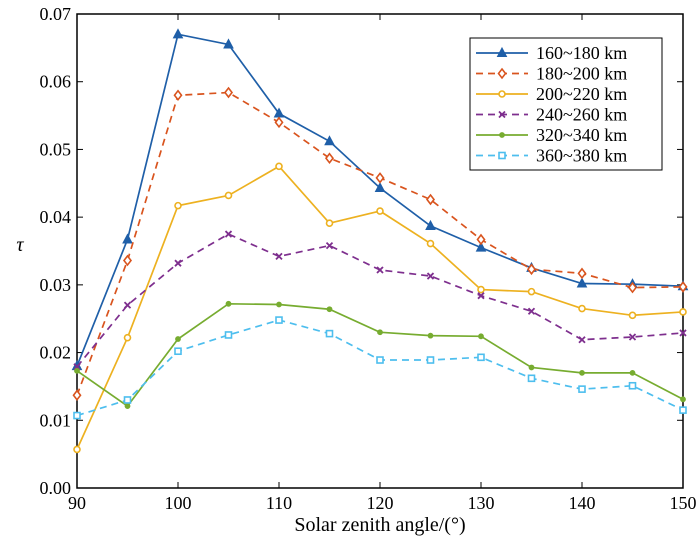 The image size is (700, 543). What do you see at coordinates (581, 53) in the screenshot?
I see `legend-label: 160~180 km` at bounding box center [581, 53].